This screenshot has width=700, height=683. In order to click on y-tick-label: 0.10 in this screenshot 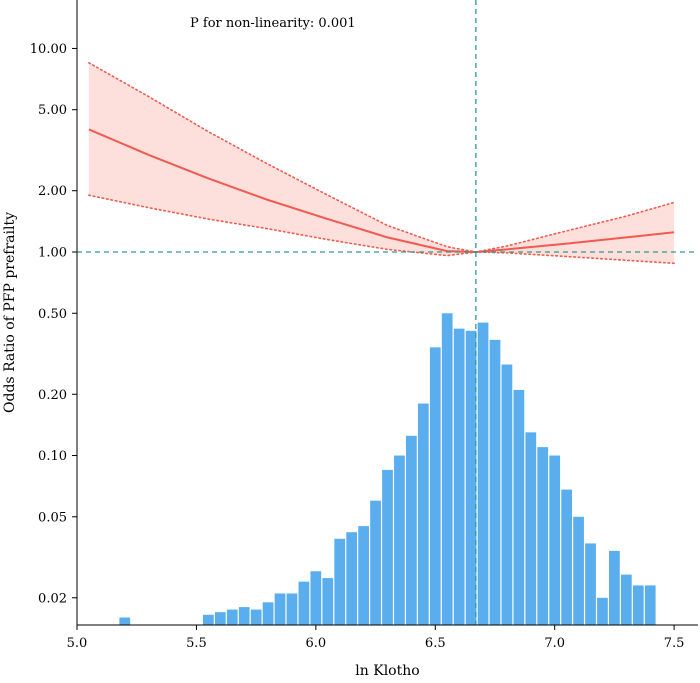, I will do `click(52, 456)`.